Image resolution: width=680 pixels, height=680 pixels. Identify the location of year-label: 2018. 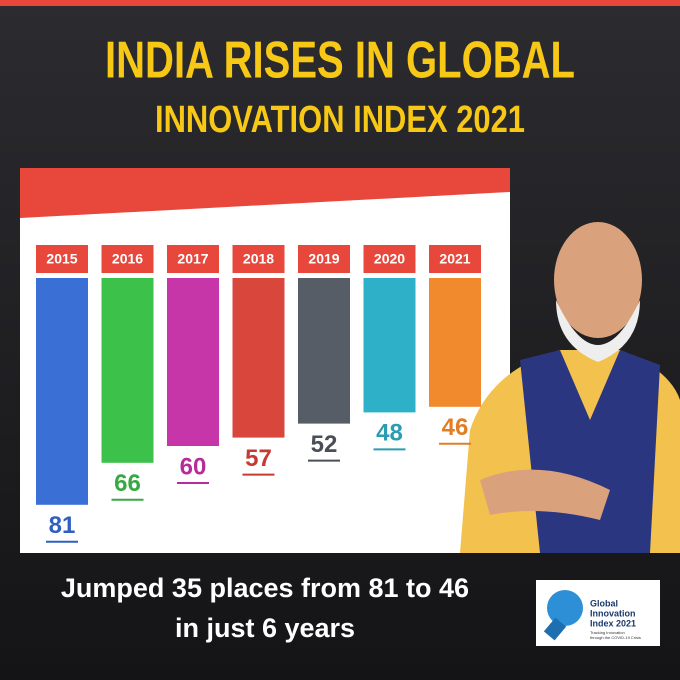
(258, 259).